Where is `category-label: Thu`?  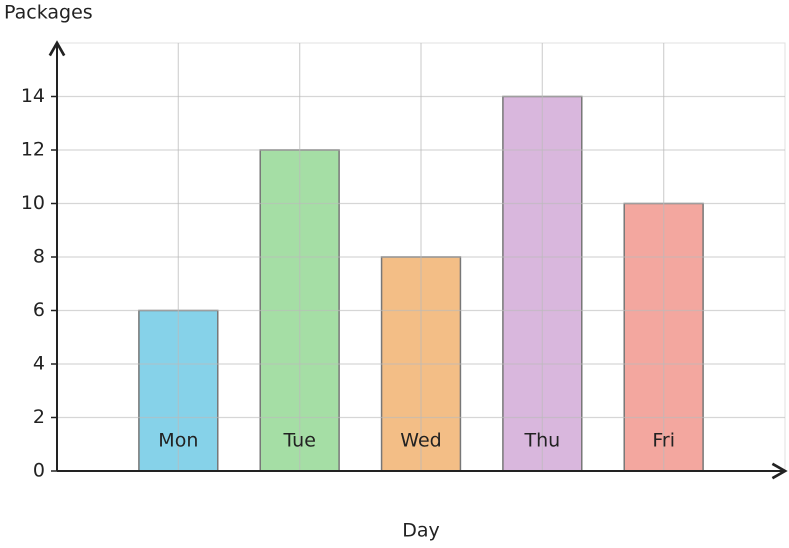
category-label: Thu is located at coordinates (541, 441).